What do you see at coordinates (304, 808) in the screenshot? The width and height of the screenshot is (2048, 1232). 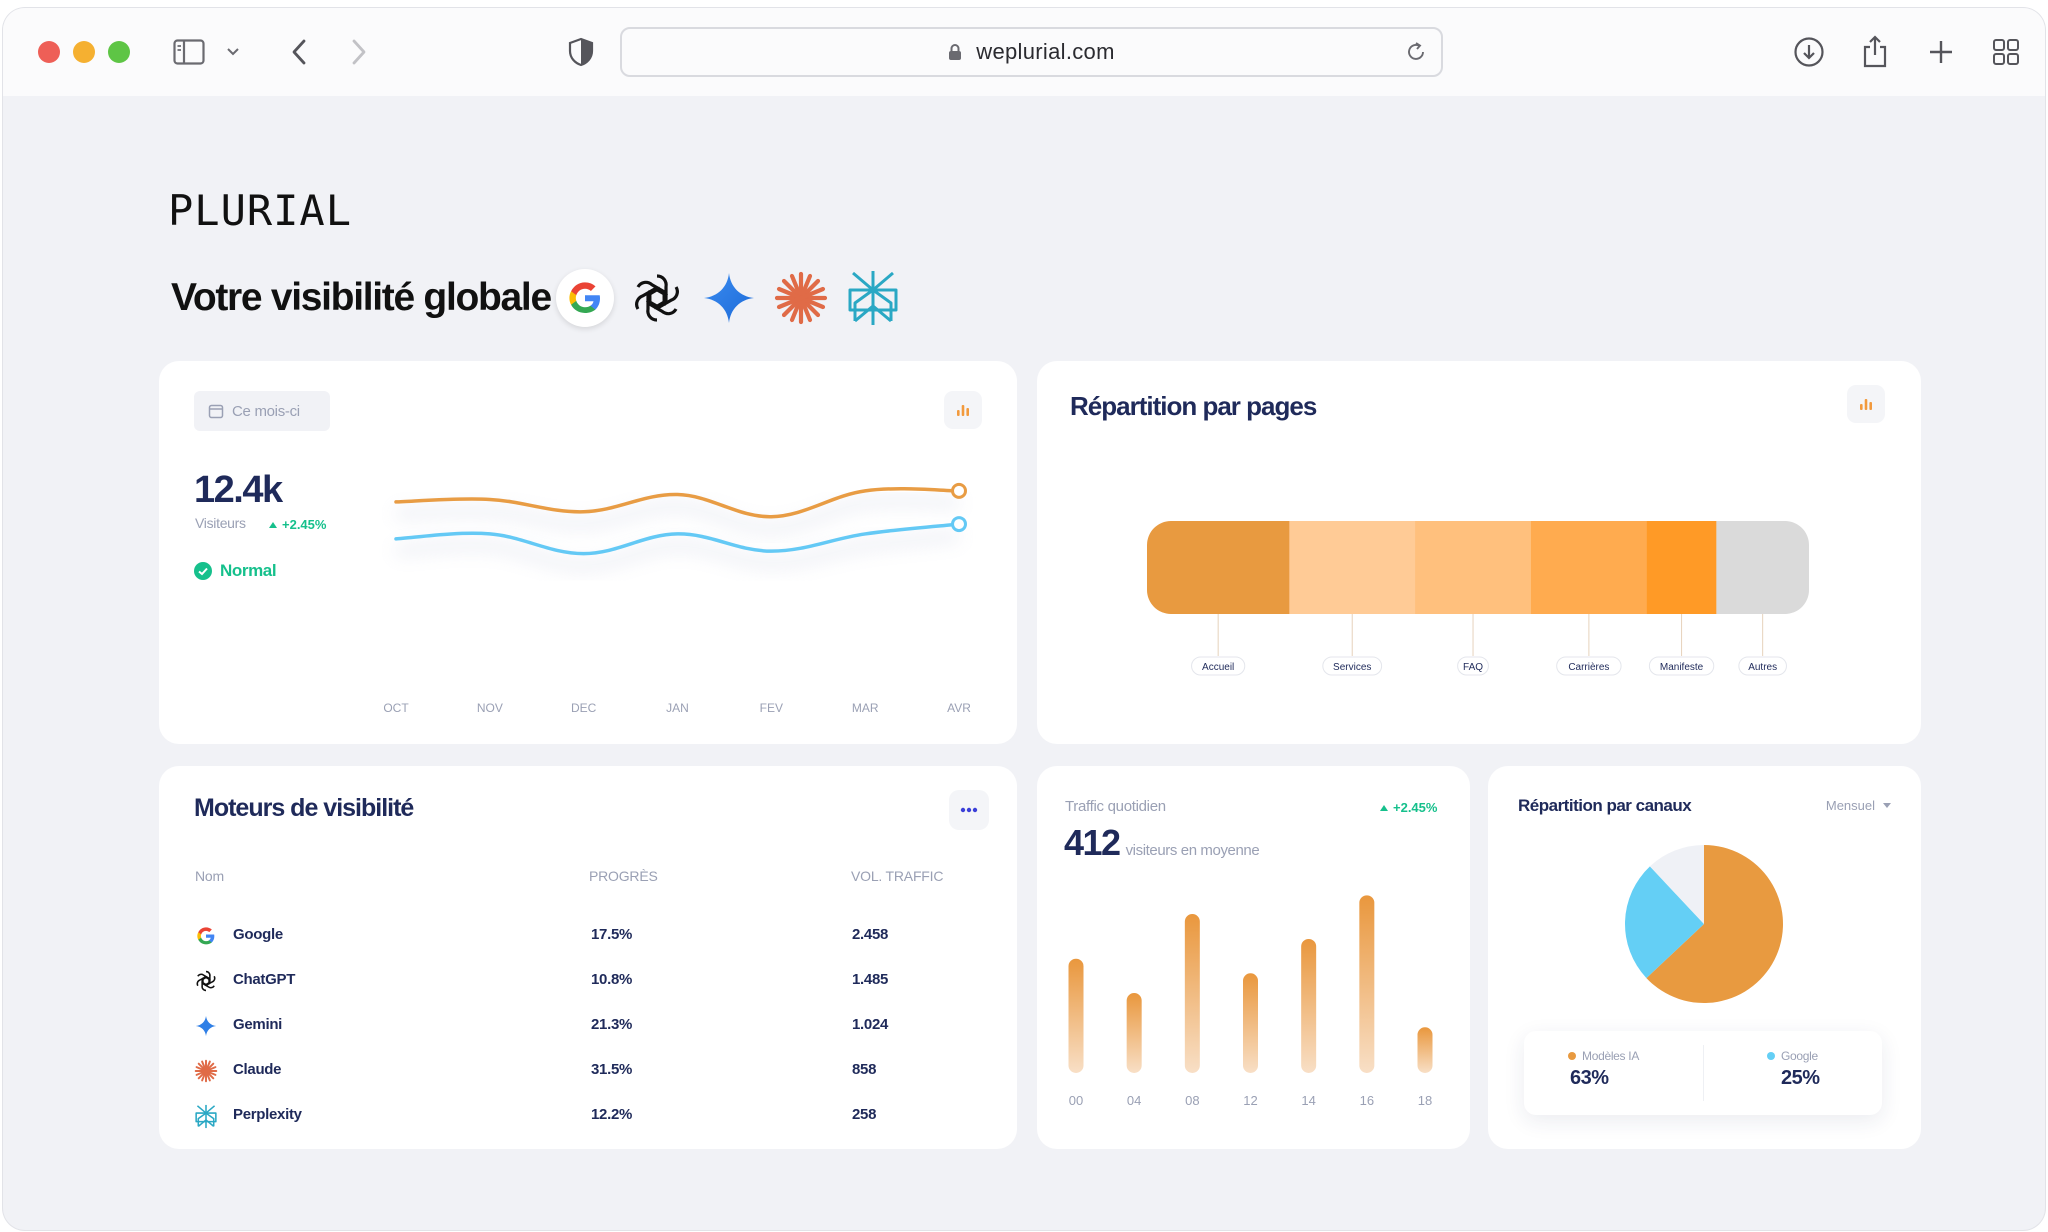 I see `engines-card-title: Moteurs de visibilité` at bounding box center [304, 808].